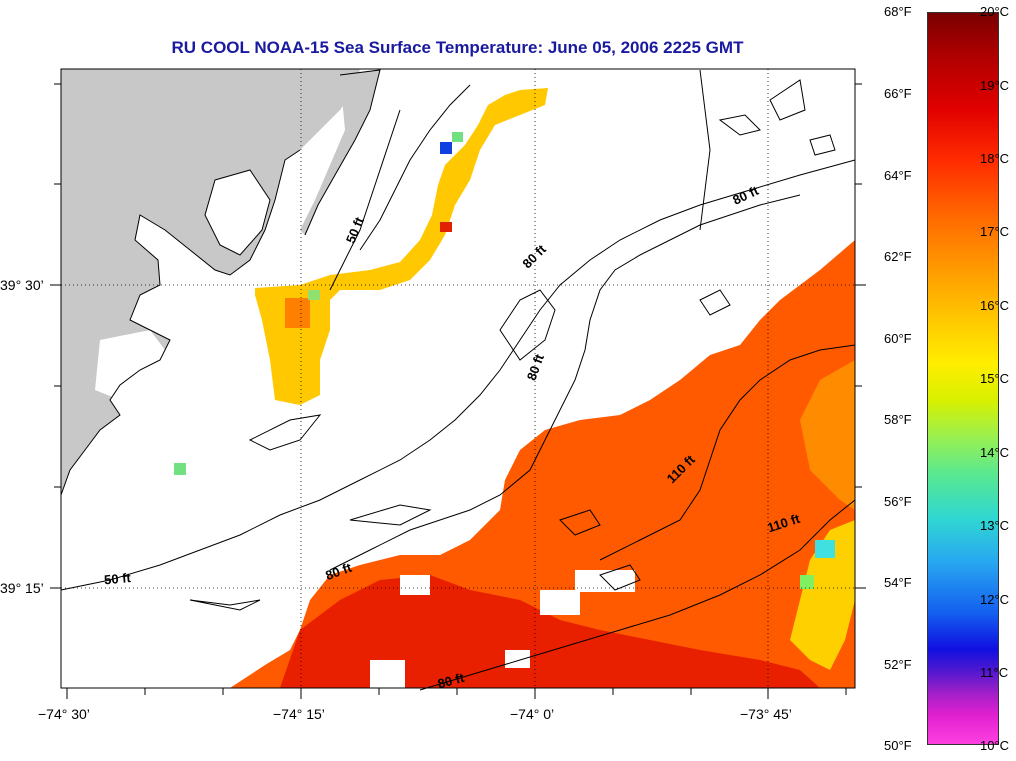 This screenshot has height=761, width=1016. I want to click on colorbar-c-label: 13°C, so click(995, 525).